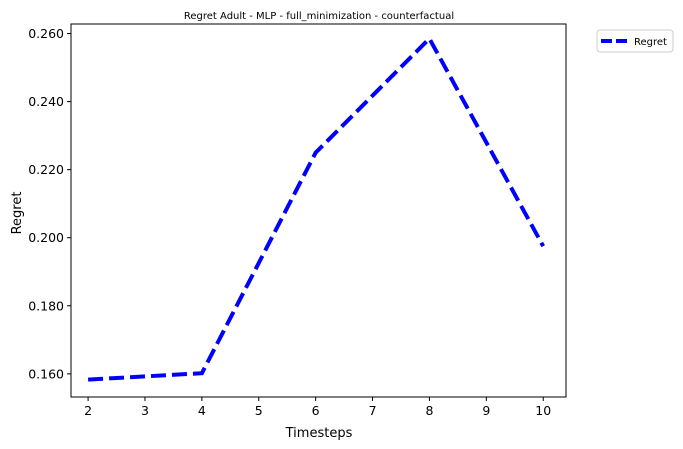 This screenshot has width=683, height=449. I want to click on y-tick-label: 0.240, so click(46, 101).